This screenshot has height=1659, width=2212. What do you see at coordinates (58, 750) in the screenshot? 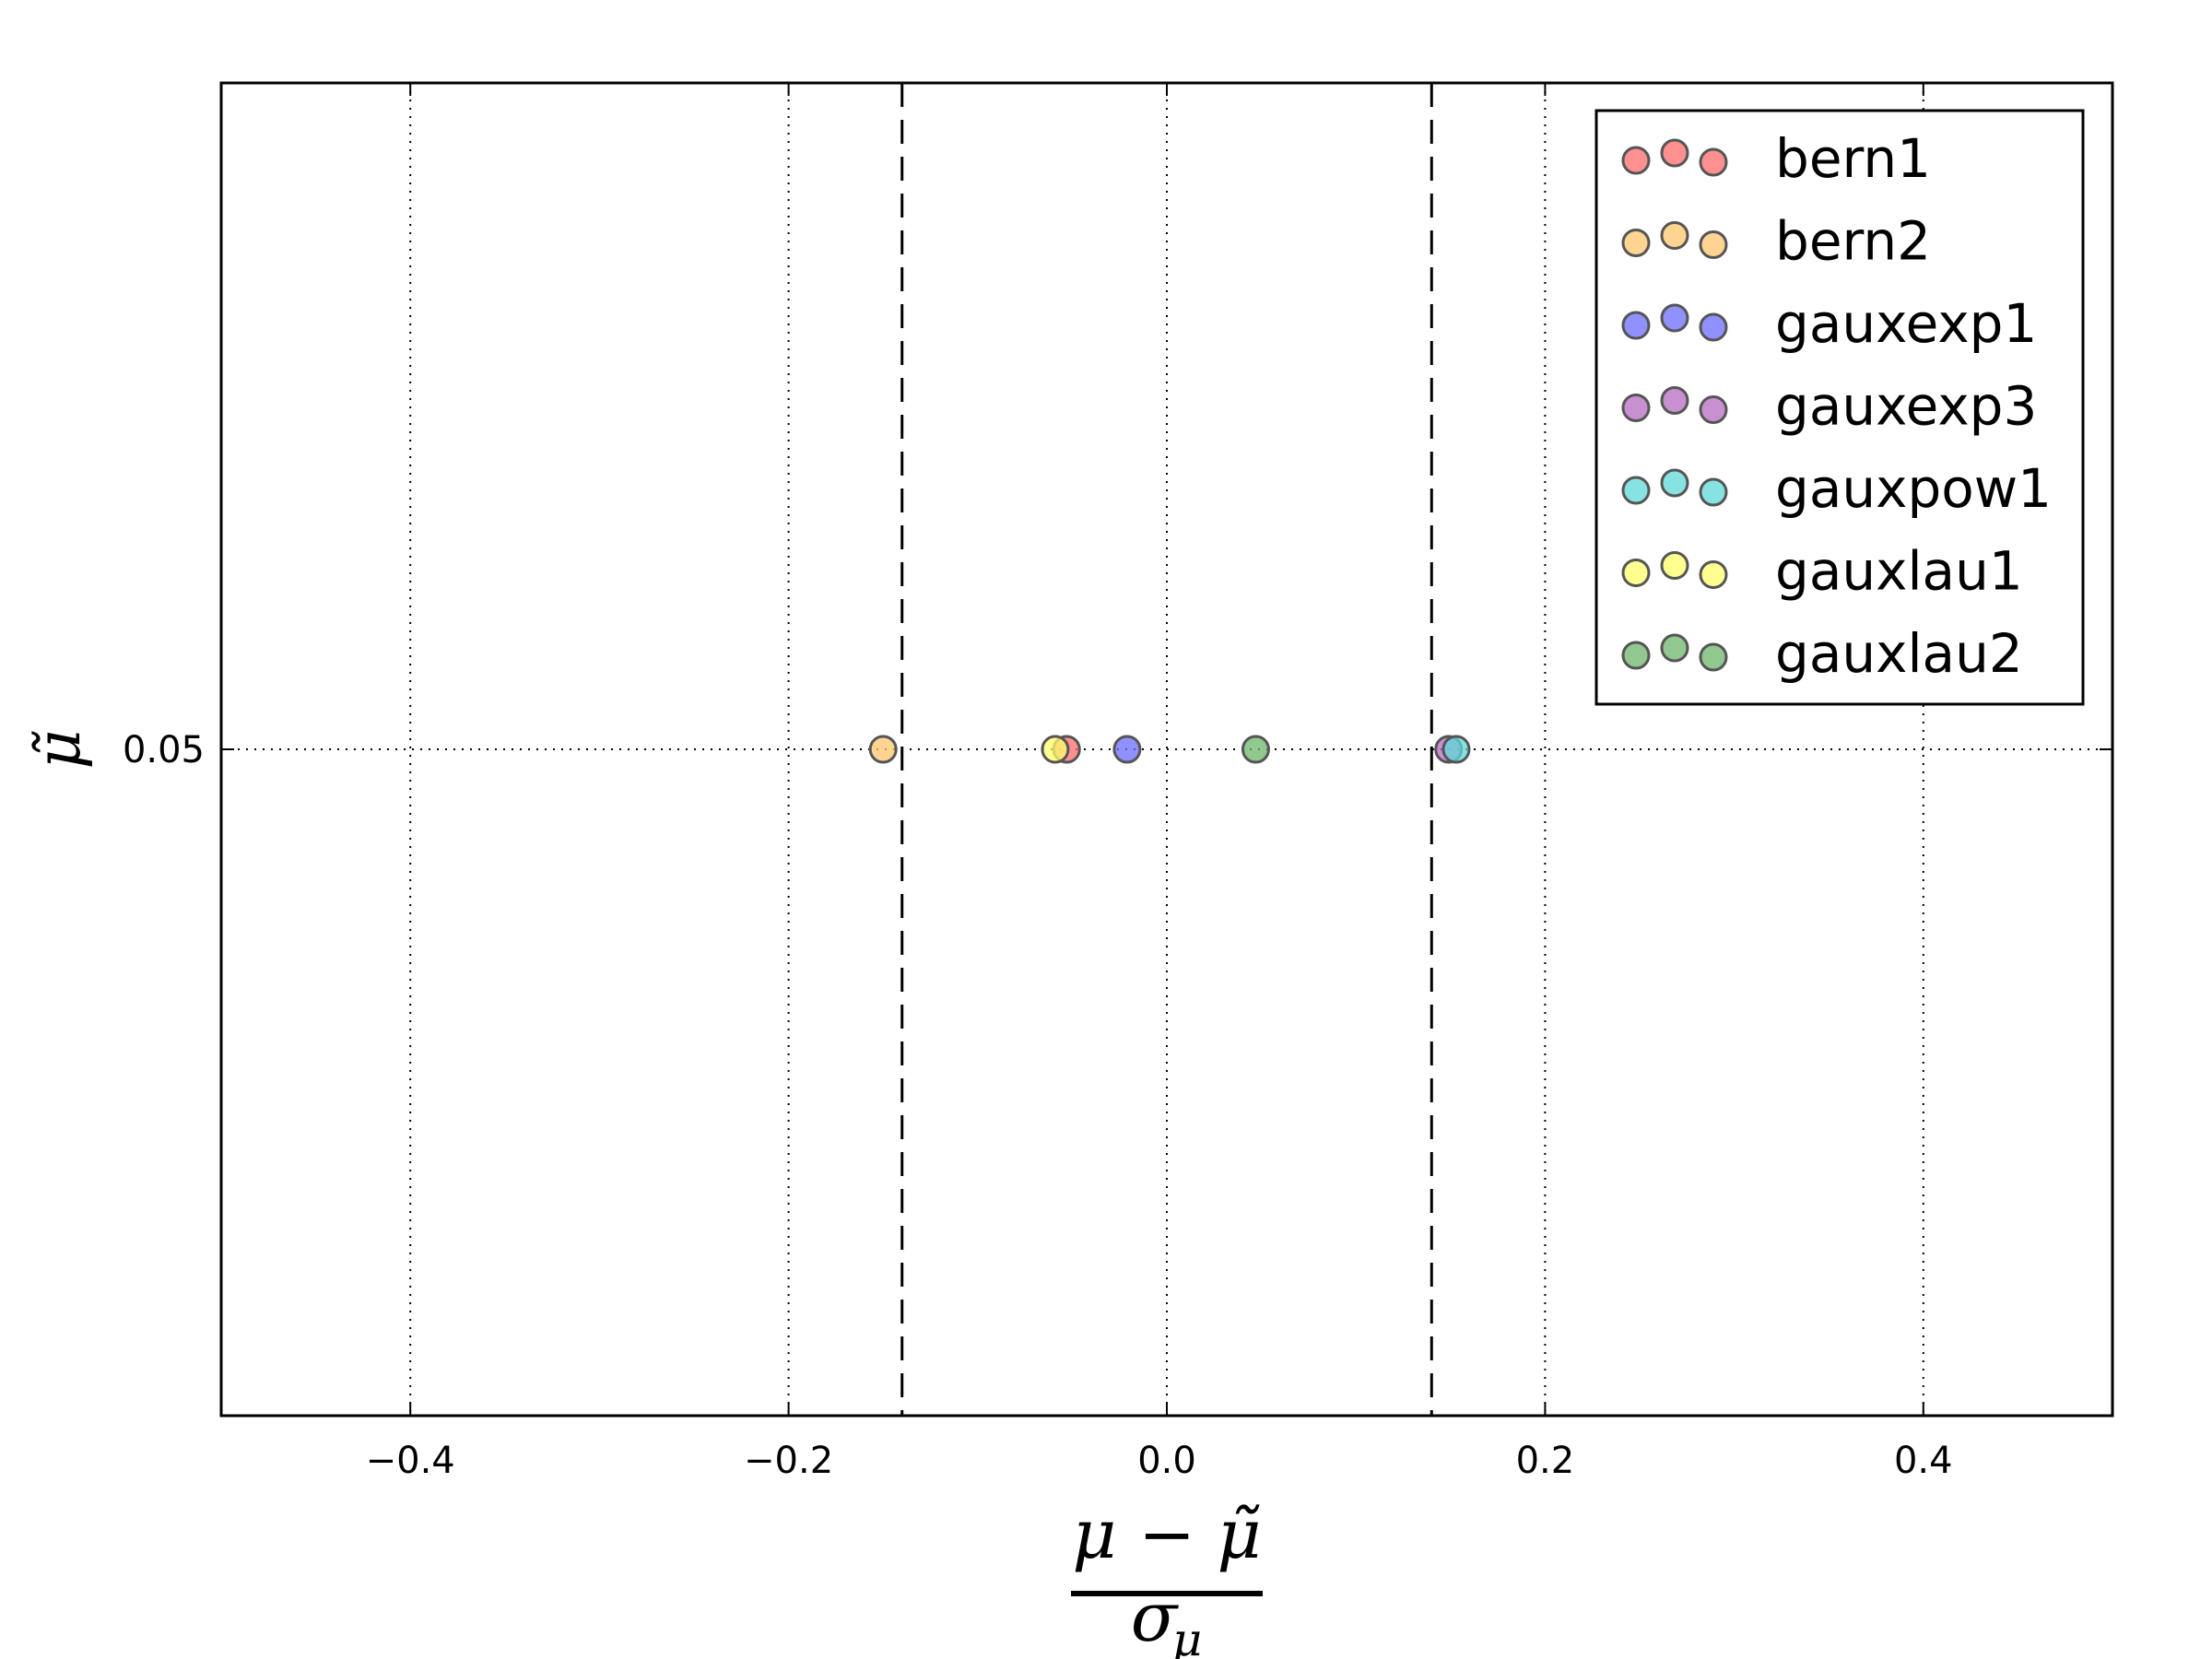
I see `y-axis-label: μ̃` at bounding box center [58, 750].